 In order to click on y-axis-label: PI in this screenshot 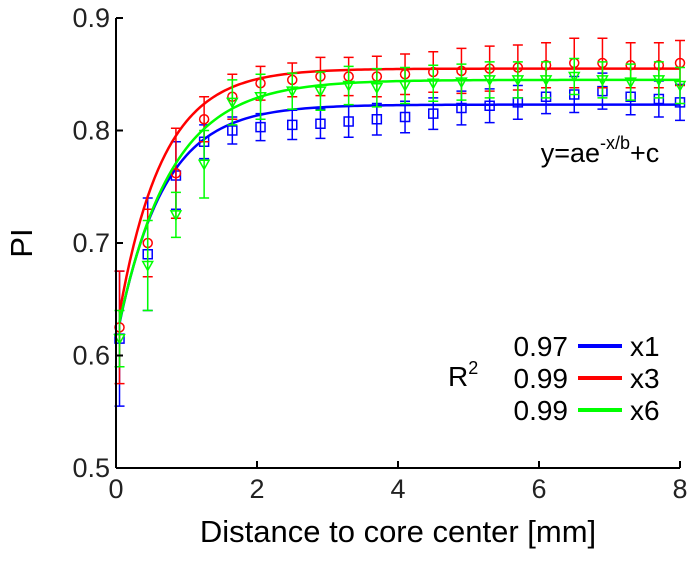, I will do `click(21, 242)`.